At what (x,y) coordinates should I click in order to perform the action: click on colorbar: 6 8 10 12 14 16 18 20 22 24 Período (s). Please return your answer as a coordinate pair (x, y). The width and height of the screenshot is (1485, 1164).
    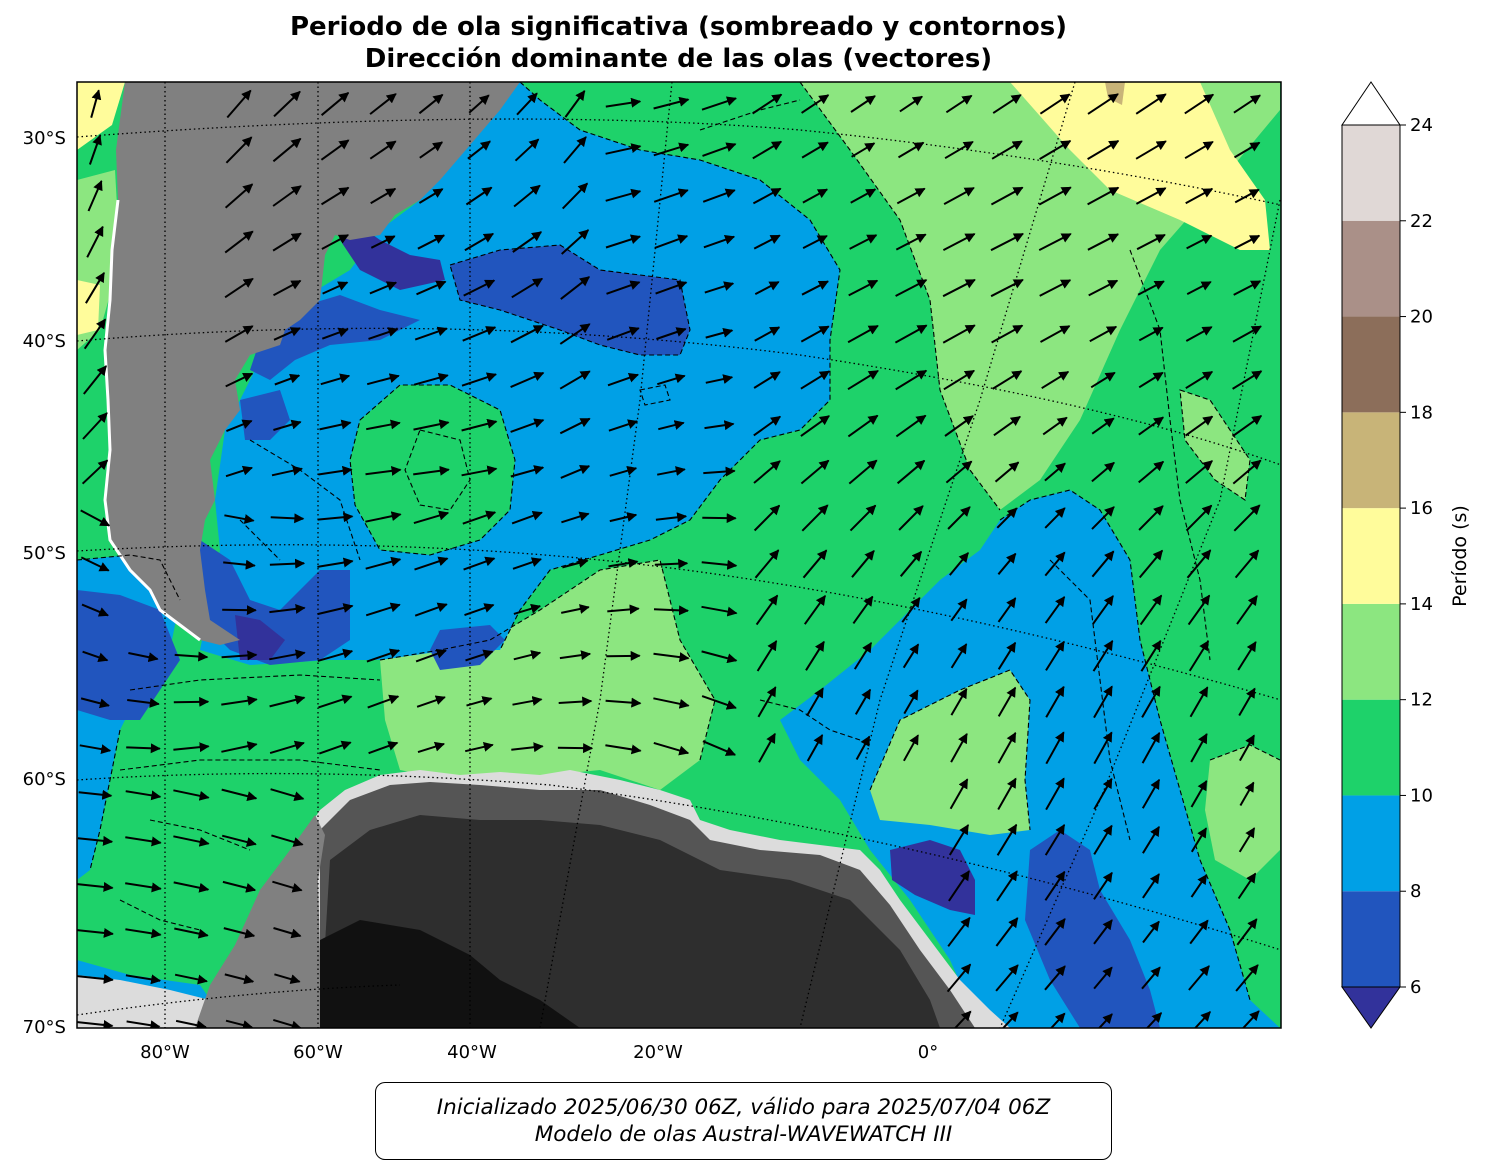
    Looking at the image, I should click on (1406, 555).